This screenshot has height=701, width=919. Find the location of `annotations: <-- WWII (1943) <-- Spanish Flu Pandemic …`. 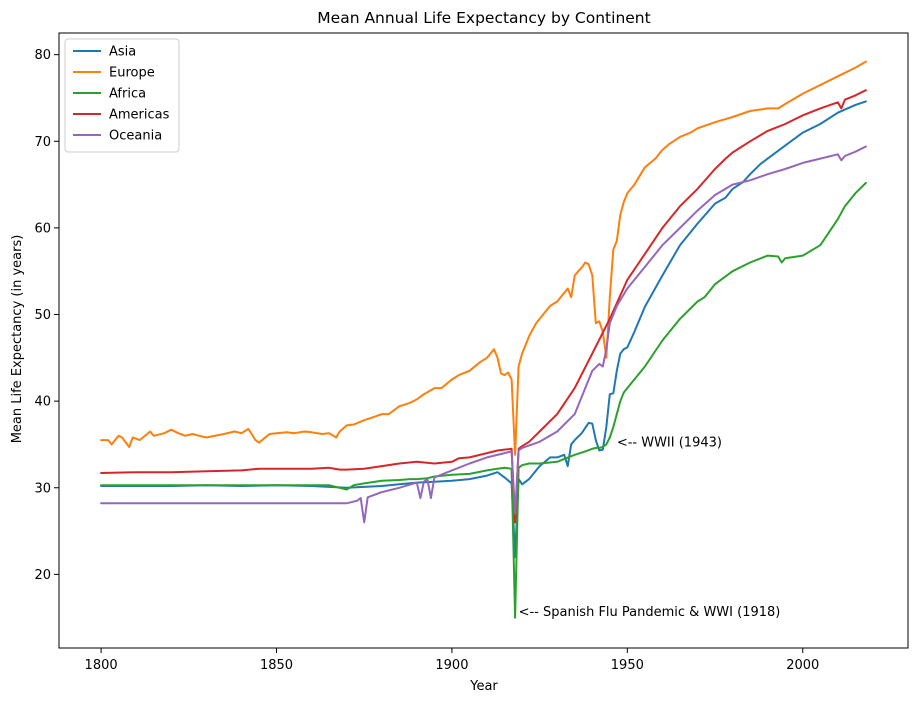

annotations: <-- WWII (1943) <-- Spanish Flu Pandemic … is located at coordinates (650, 527).